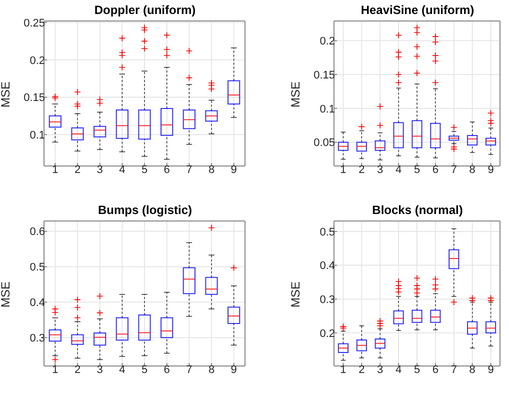  Describe the element at coordinates (34, 23) in the screenshot. I see `y-tick-label: 0.25` at that location.